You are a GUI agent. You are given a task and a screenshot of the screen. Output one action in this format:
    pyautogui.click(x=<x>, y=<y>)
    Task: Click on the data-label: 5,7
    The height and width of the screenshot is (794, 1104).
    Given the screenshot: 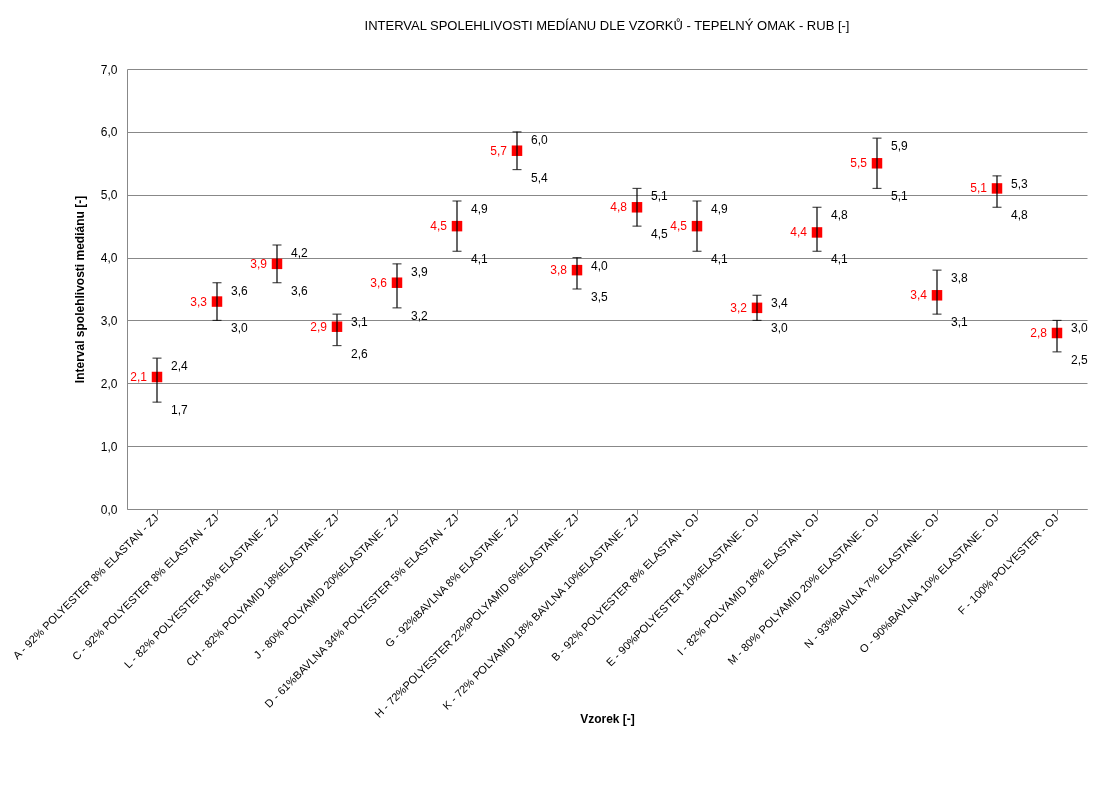 What is the action you would take?
    pyautogui.click(x=499, y=150)
    